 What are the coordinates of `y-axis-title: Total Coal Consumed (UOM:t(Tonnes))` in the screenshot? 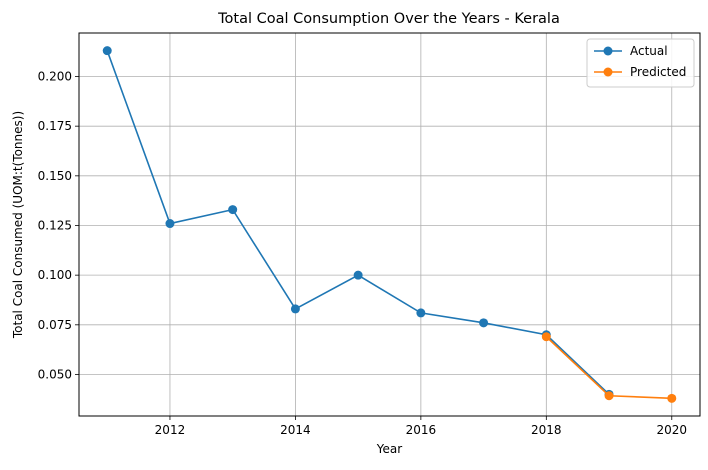 It's located at (18, 225).